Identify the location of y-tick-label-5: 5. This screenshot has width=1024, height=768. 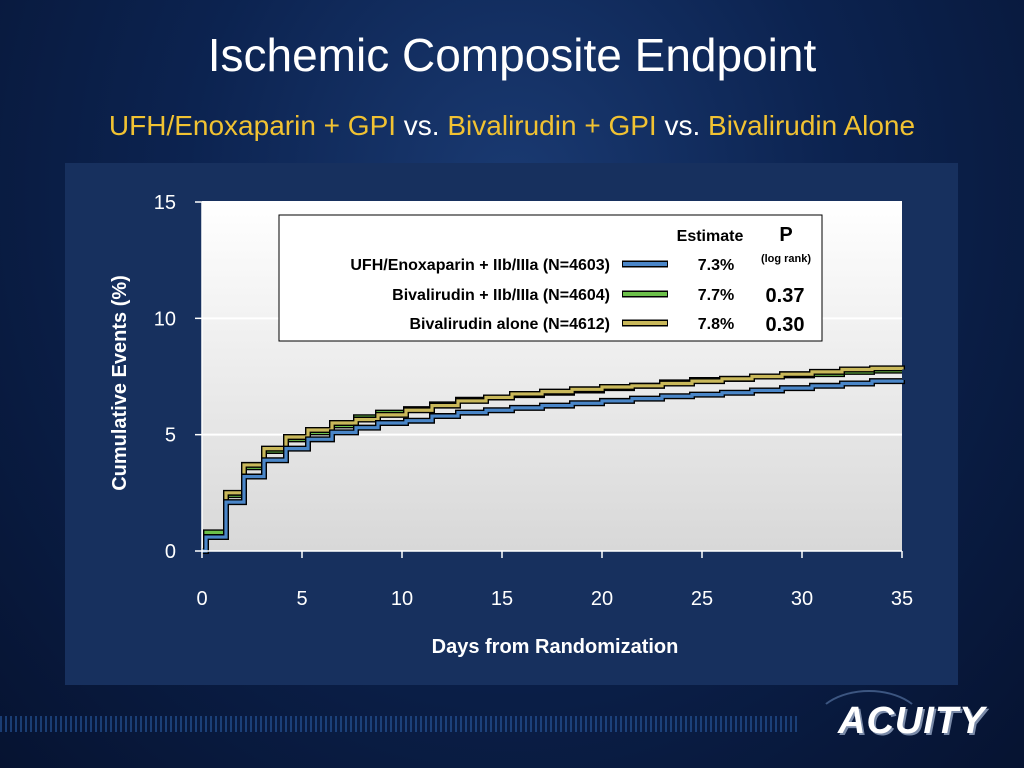
(170, 436).